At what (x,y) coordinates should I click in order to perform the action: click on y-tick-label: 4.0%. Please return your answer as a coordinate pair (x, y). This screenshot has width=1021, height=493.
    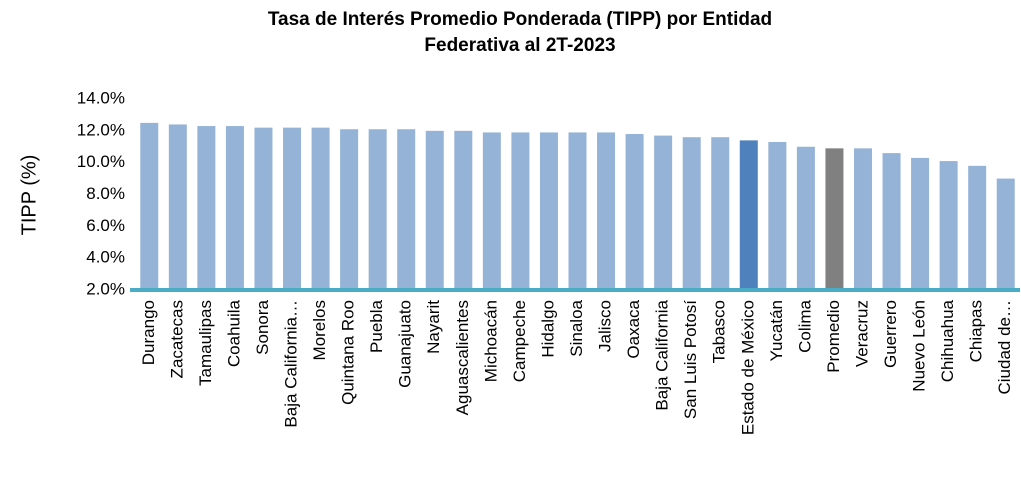
    Looking at the image, I should click on (105, 257).